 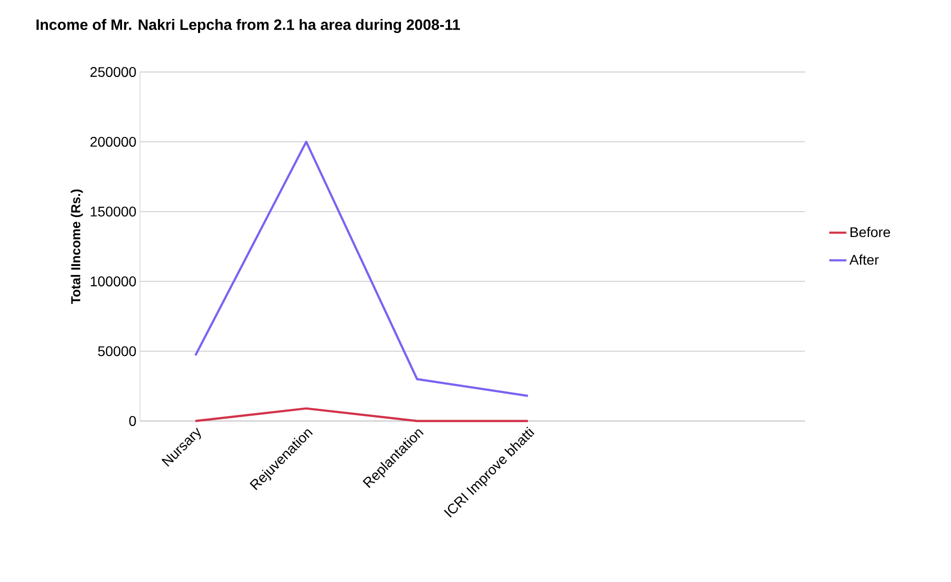 What do you see at coordinates (113, 72) in the screenshot?
I see `y-tick-label: 250000` at bounding box center [113, 72].